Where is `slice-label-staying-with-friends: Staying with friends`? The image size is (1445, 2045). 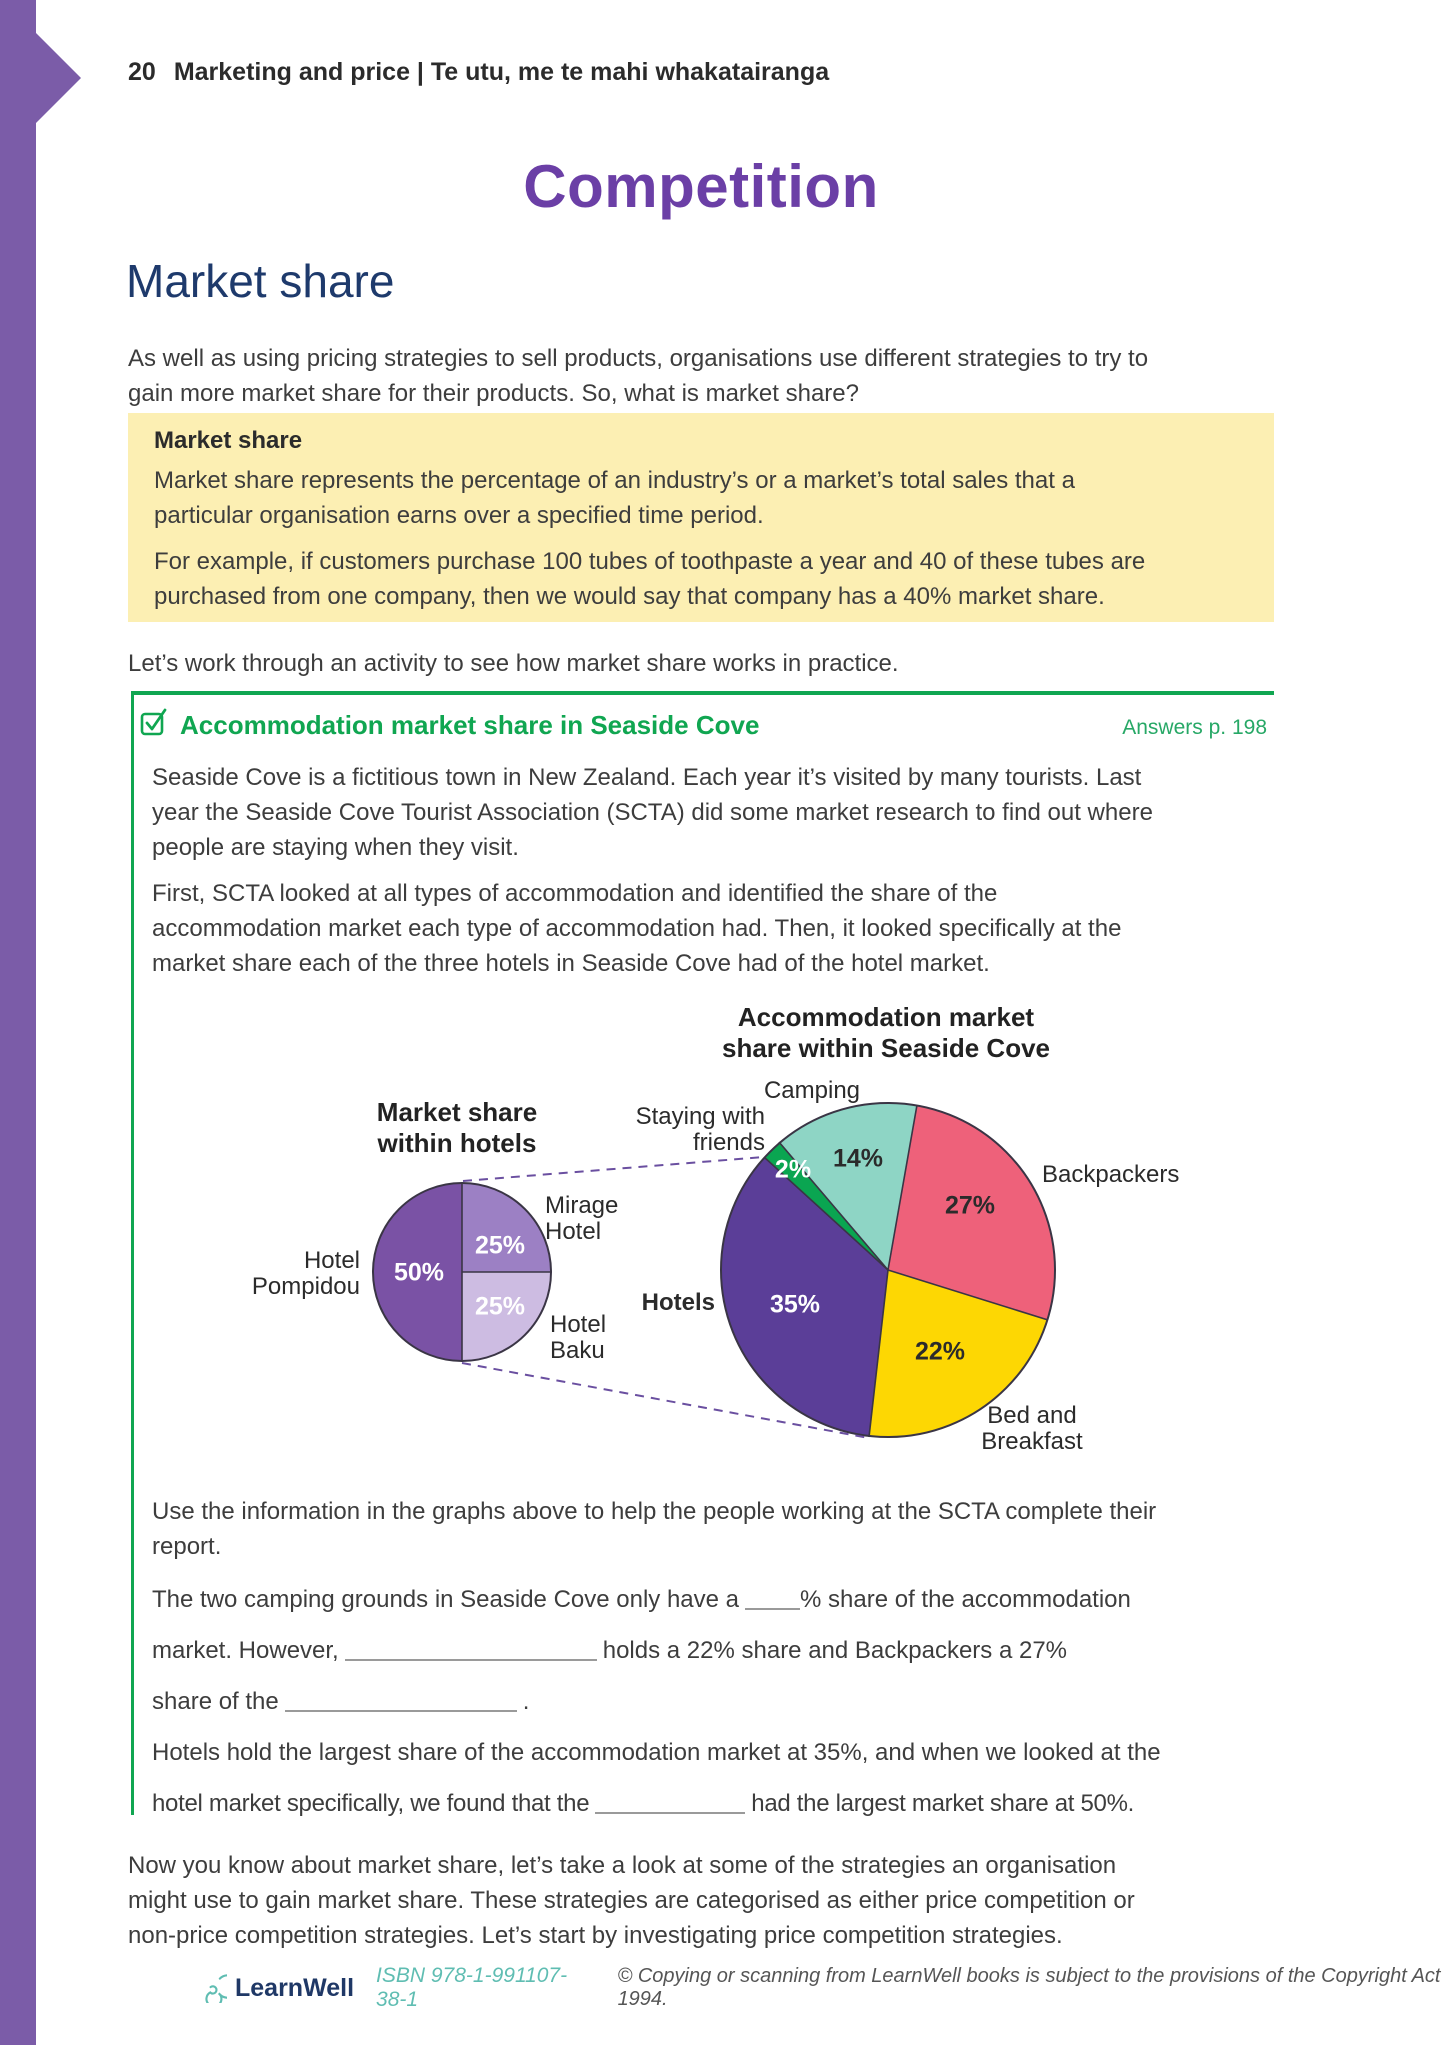
slice-label-staying-with-friends: Staying with friends is located at coordinates (700, 1129).